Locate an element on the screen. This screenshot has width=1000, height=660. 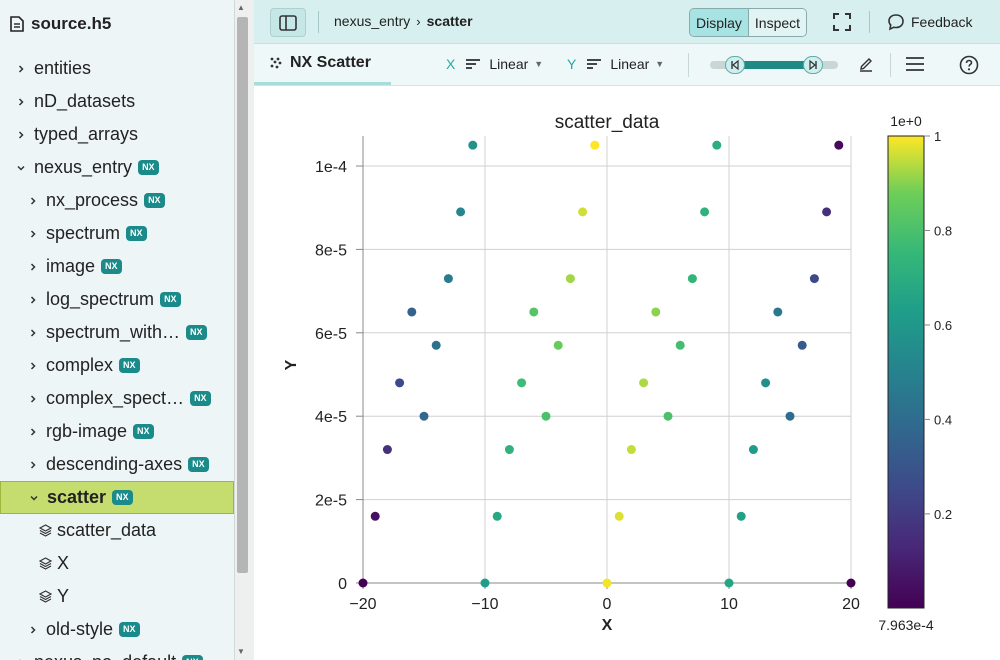
sidebar-item-complex: complex NX is located at coordinates (117, 365).